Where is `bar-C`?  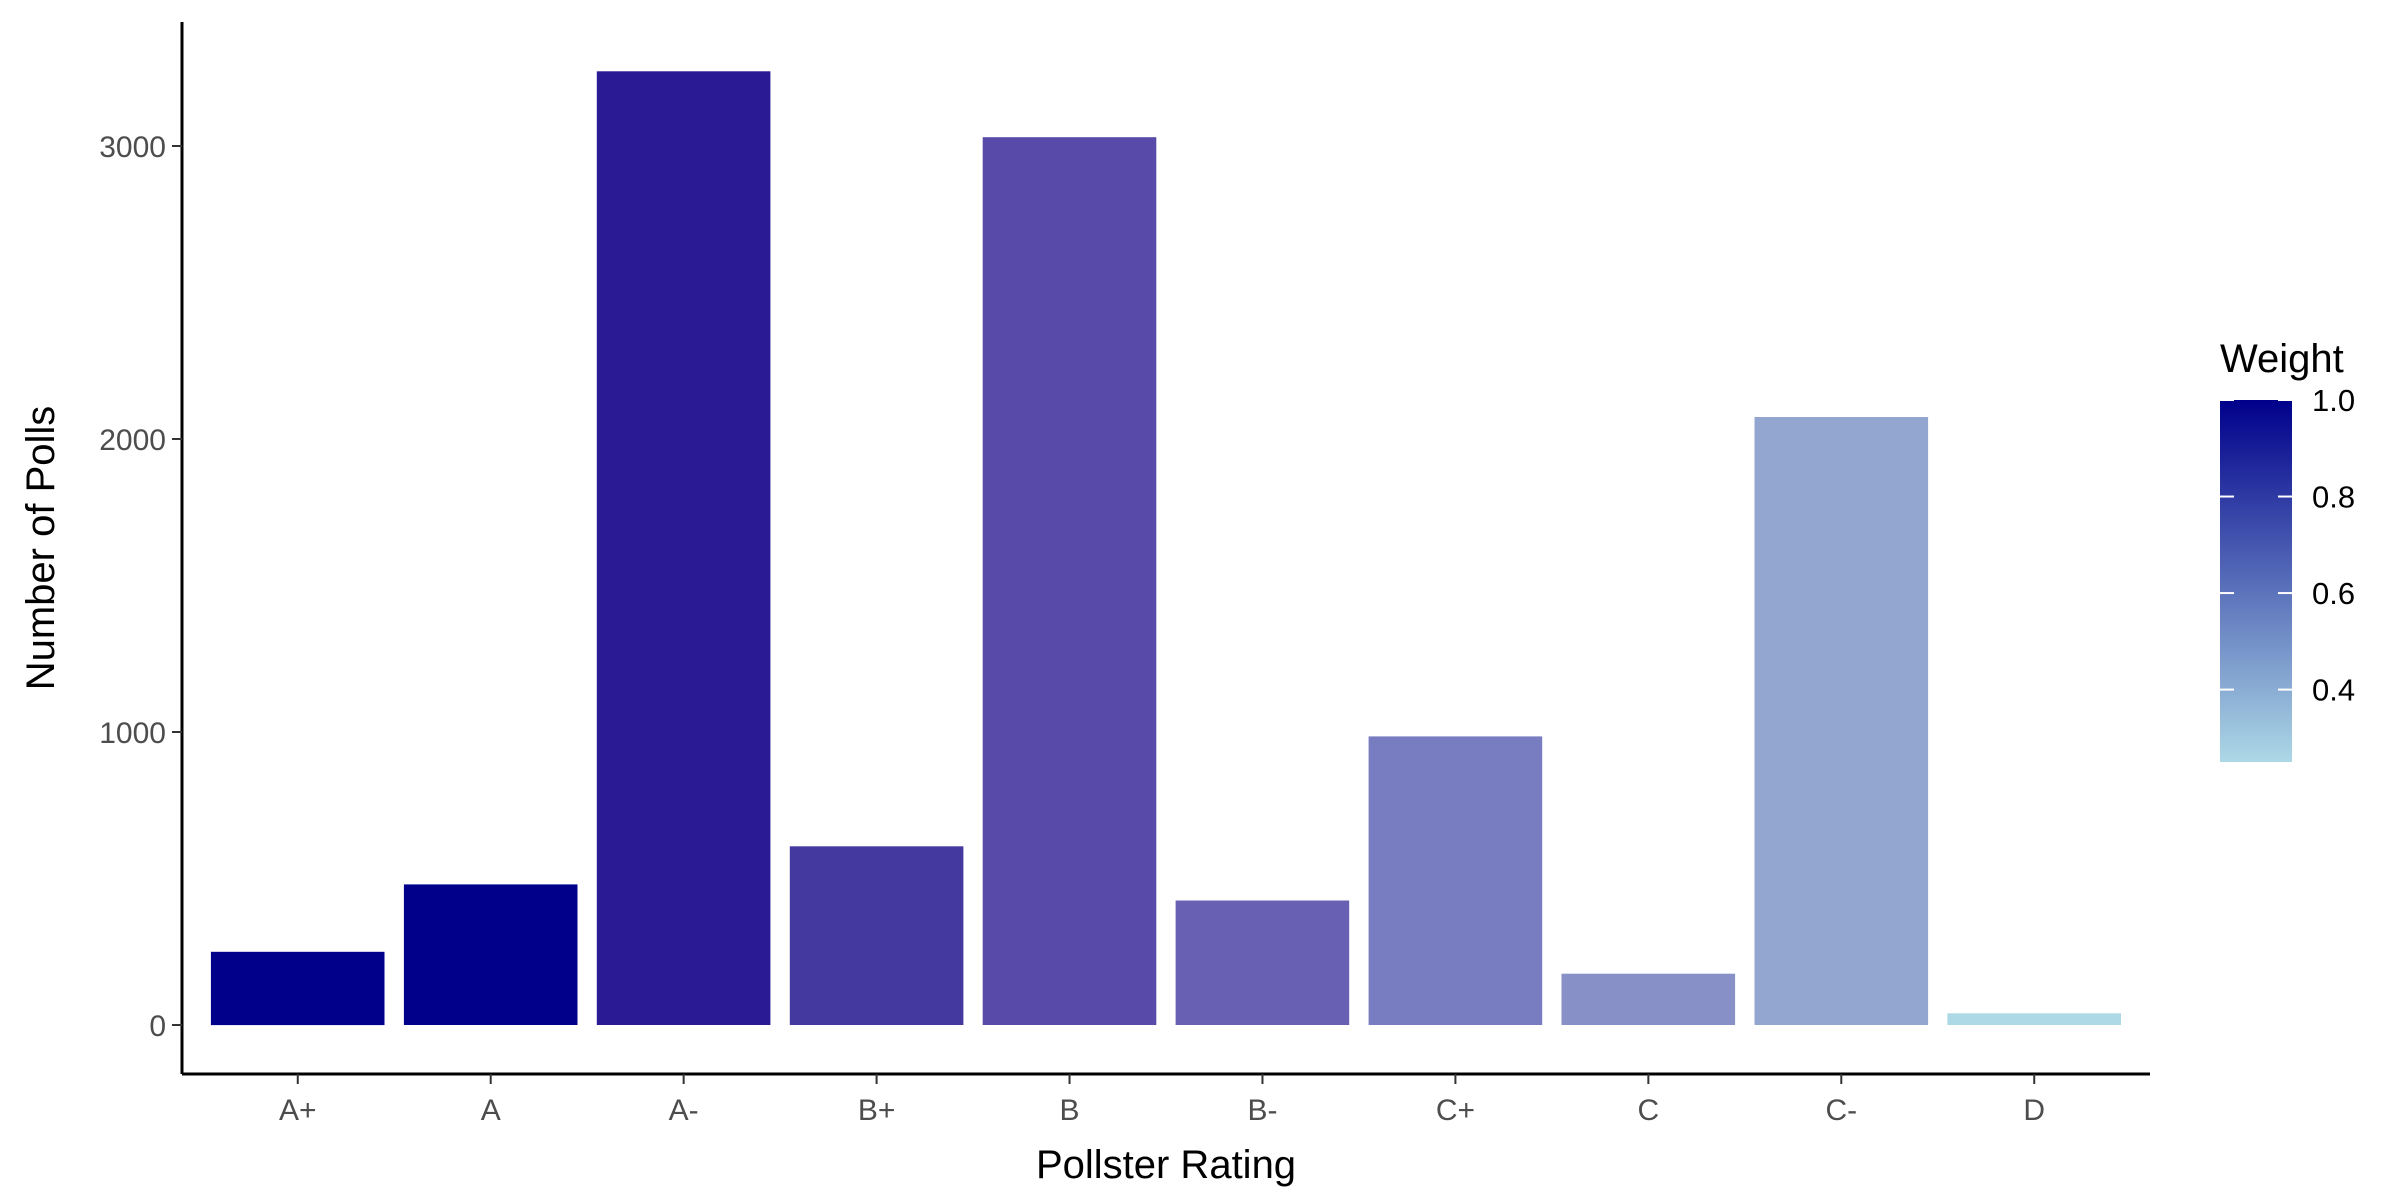 bar-C is located at coordinates (1648, 999).